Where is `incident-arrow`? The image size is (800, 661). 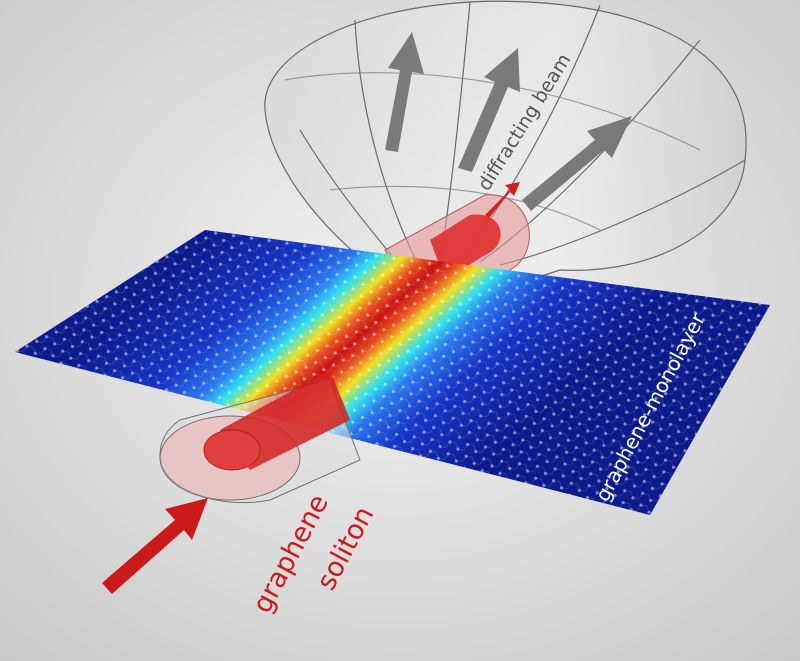
incident-arrow is located at coordinates (155, 546).